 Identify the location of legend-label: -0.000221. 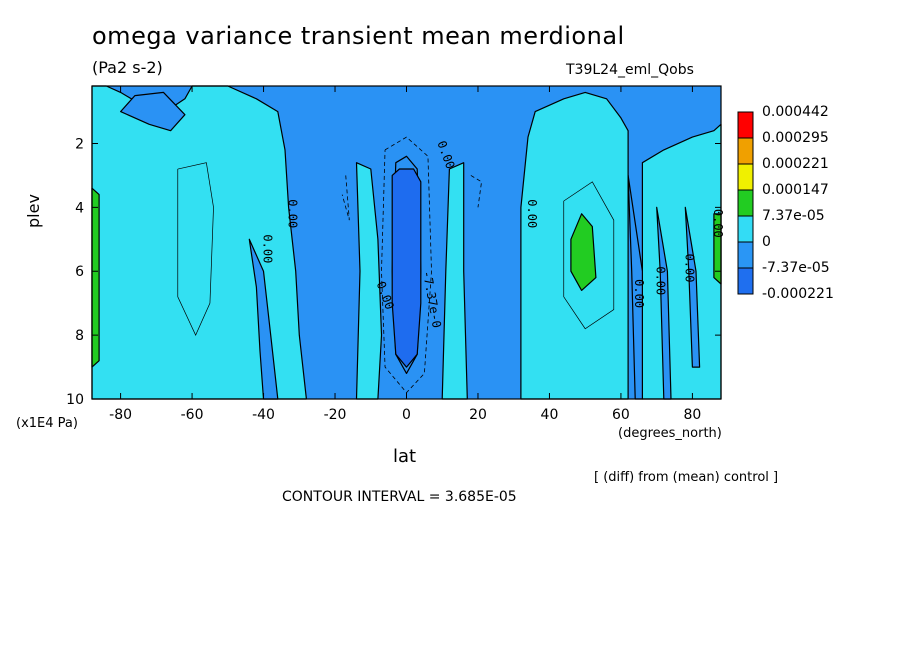
(798, 294).